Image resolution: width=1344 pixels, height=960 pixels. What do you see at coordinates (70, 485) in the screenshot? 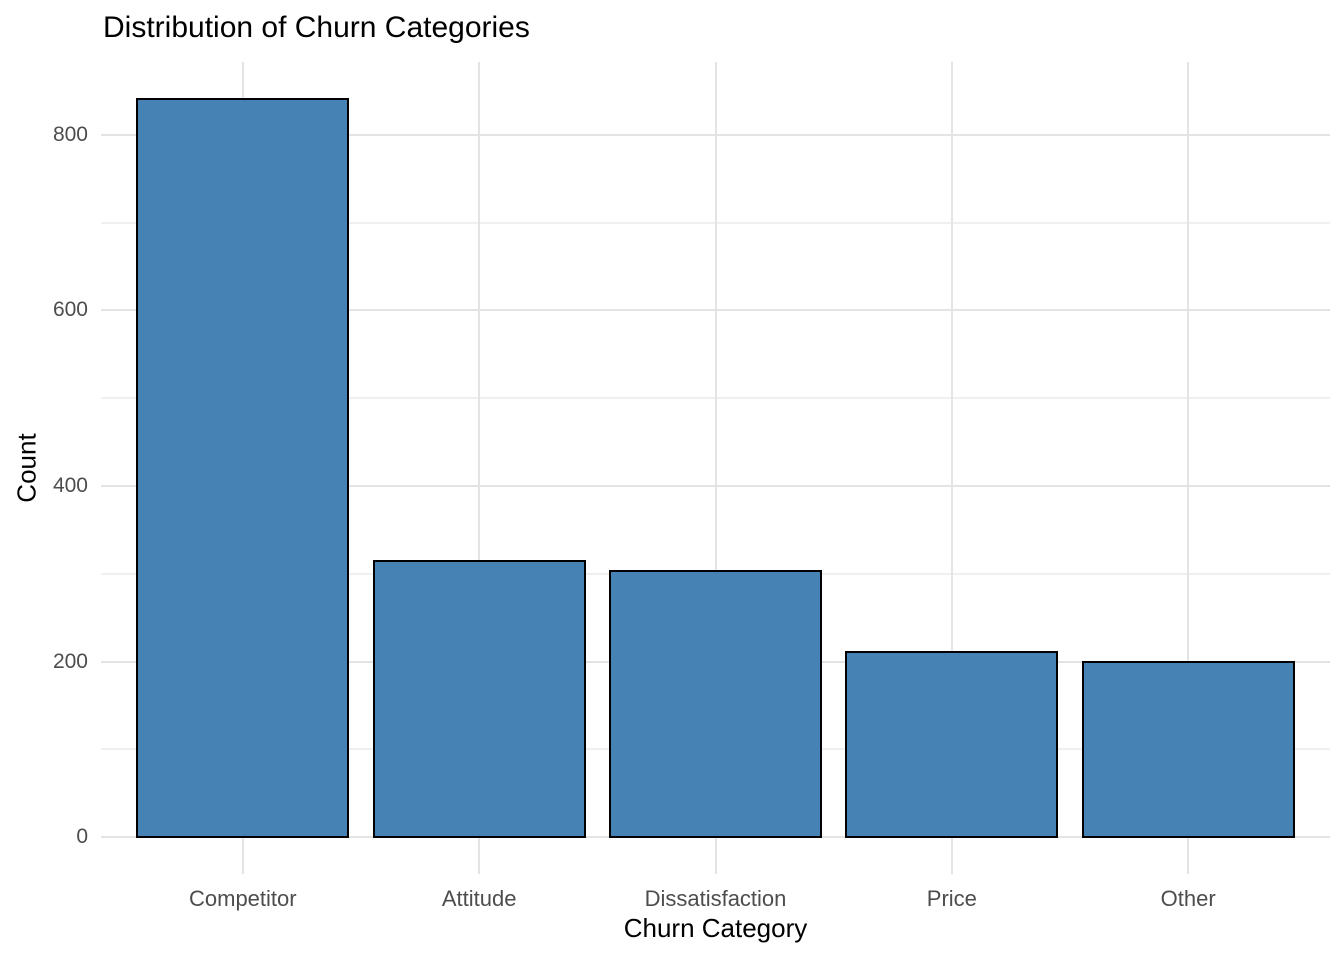
I see `y-tick-label-400: 400` at bounding box center [70, 485].